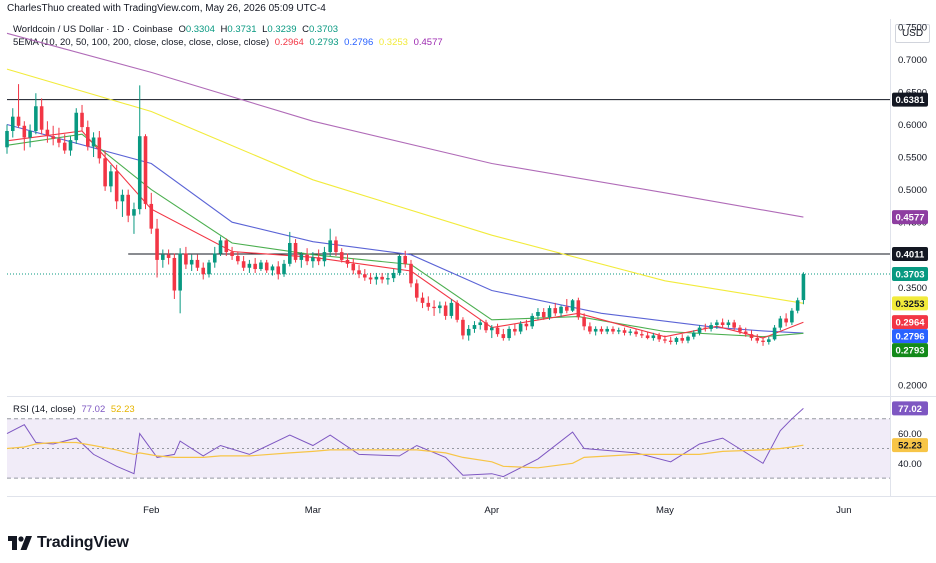  I want to click on price-label-ema-10-text: 0.2964, so click(910, 323).